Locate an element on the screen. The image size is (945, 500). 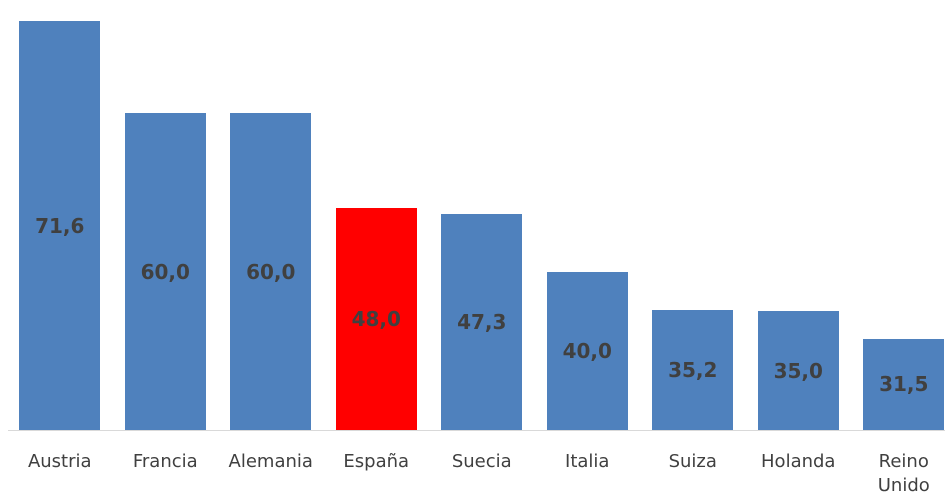
data-label: 47,3 is located at coordinates (482, 321).